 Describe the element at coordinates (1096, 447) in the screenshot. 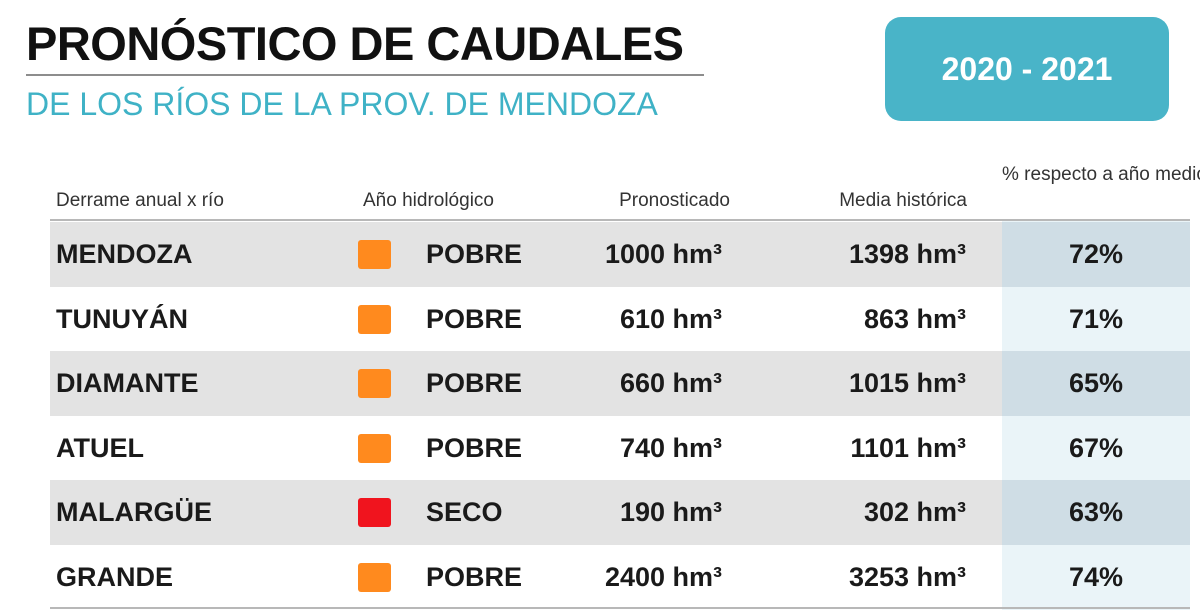

I see `percent-value: 67%` at that location.